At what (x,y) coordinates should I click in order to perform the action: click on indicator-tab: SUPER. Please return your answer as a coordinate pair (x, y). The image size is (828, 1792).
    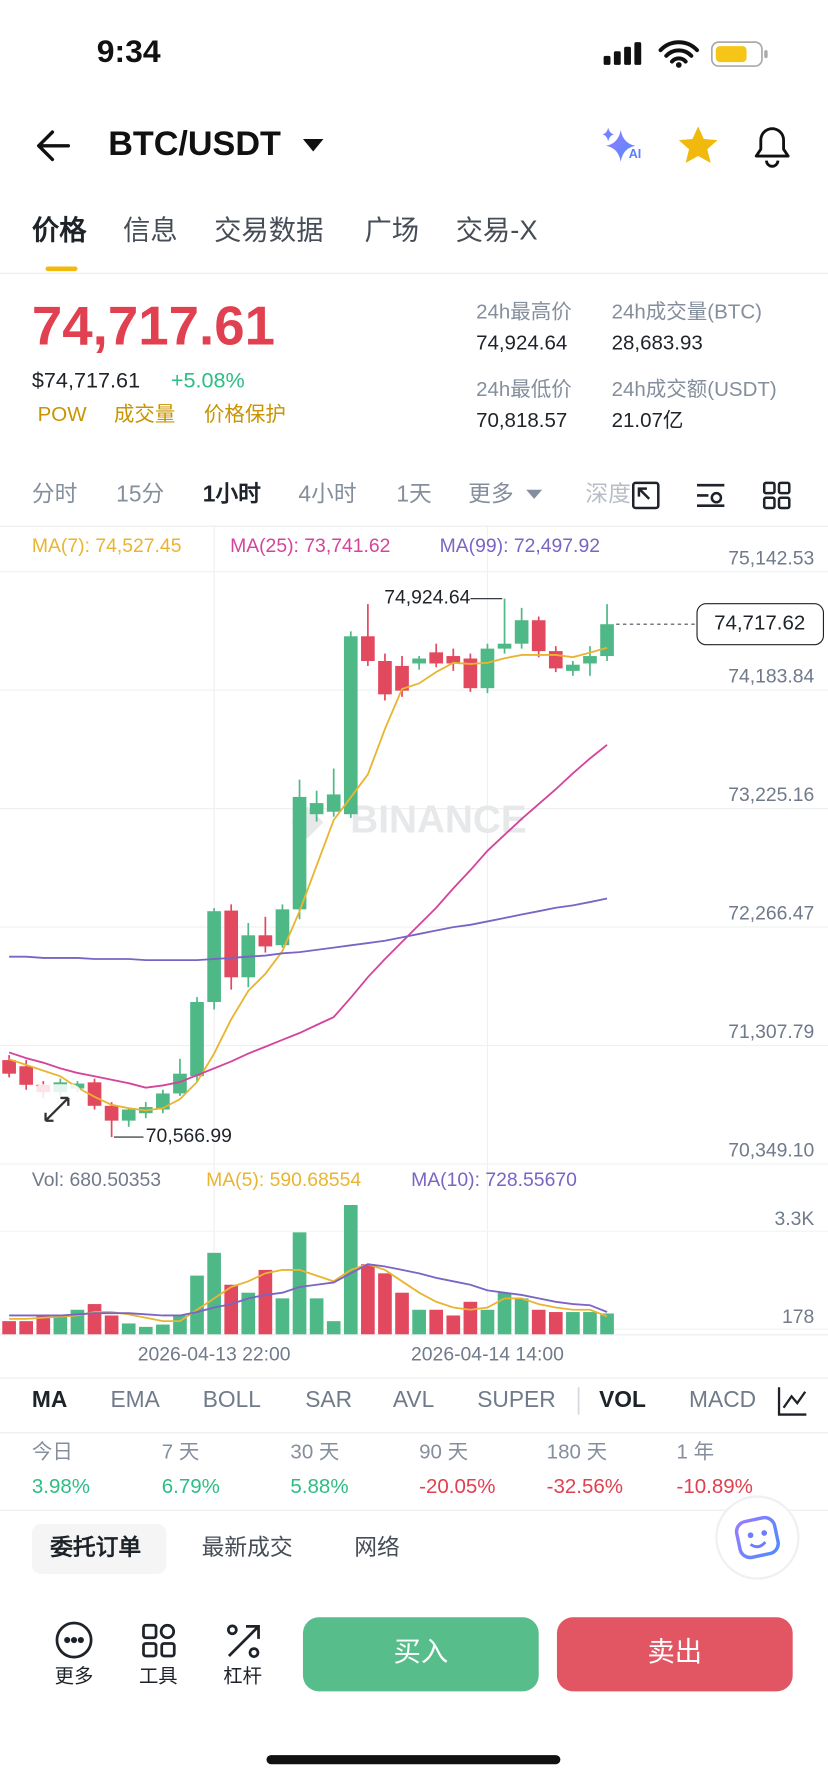
    Looking at the image, I should click on (516, 1399).